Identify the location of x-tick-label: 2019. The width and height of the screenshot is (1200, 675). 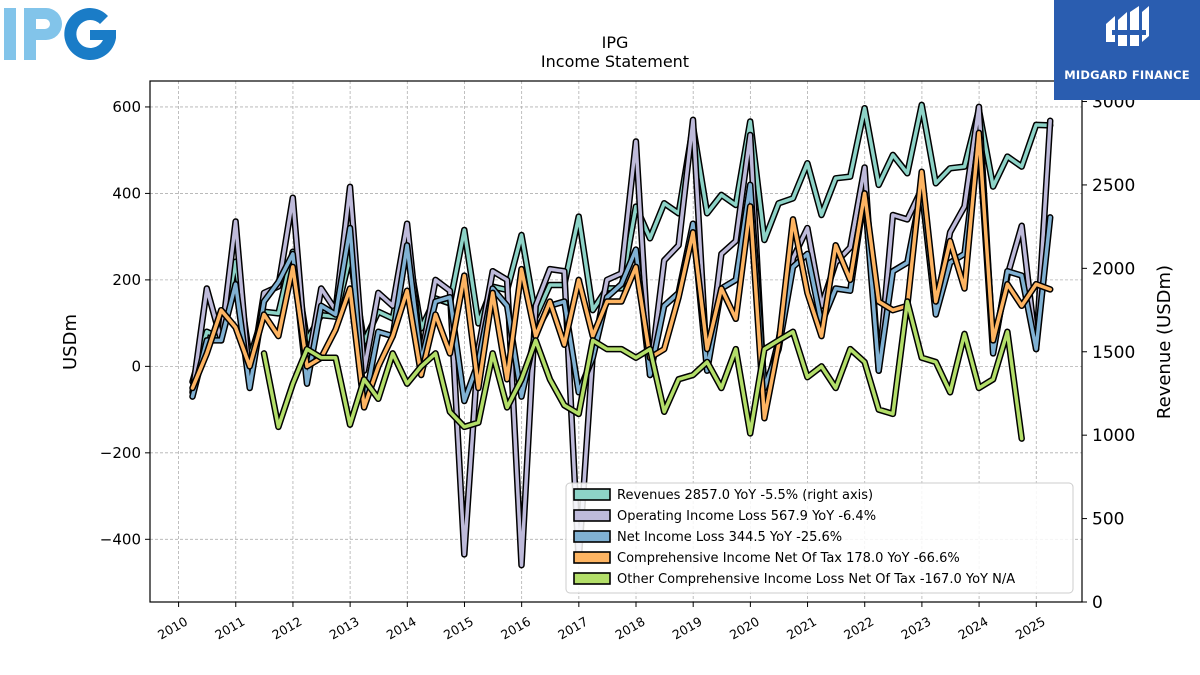
(687, 628).